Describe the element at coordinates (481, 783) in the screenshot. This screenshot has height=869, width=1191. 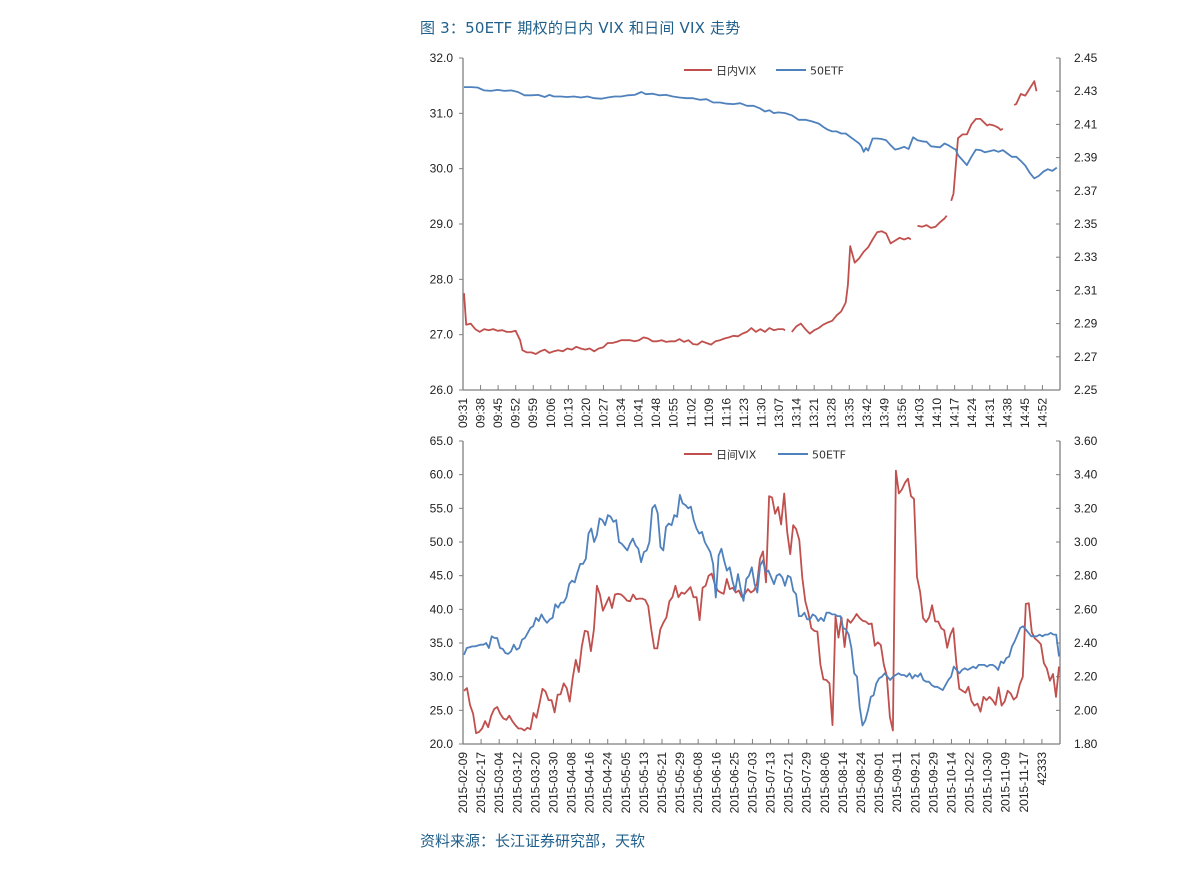
I see `x-axis-tick-label: 2015-02-17` at that location.